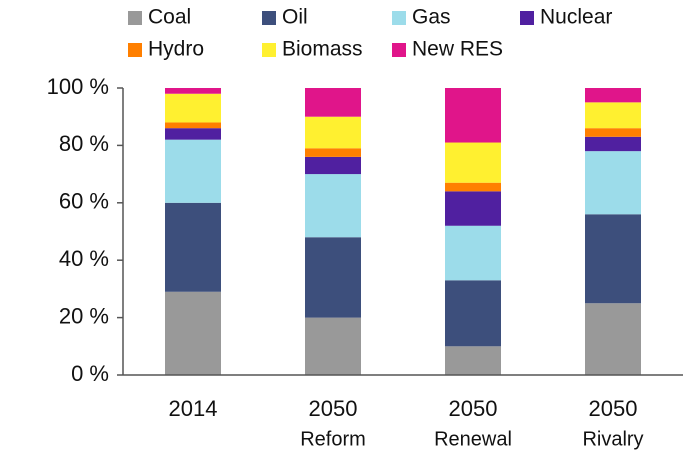 This screenshot has width=687, height=455. I want to click on legend-label: Nuclear, so click(576, 17).